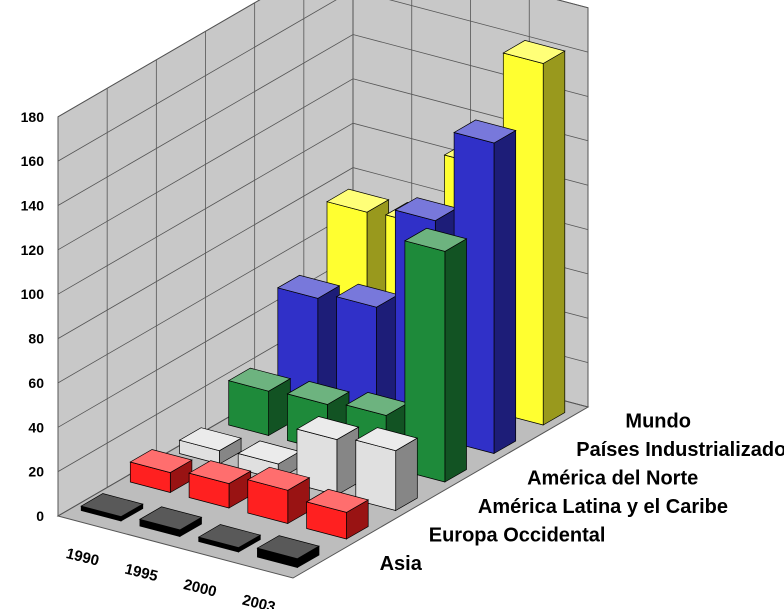  Describe the element at coordinates (36, 427) in the screenshot. I see `y-tick-label: 40` at that location.